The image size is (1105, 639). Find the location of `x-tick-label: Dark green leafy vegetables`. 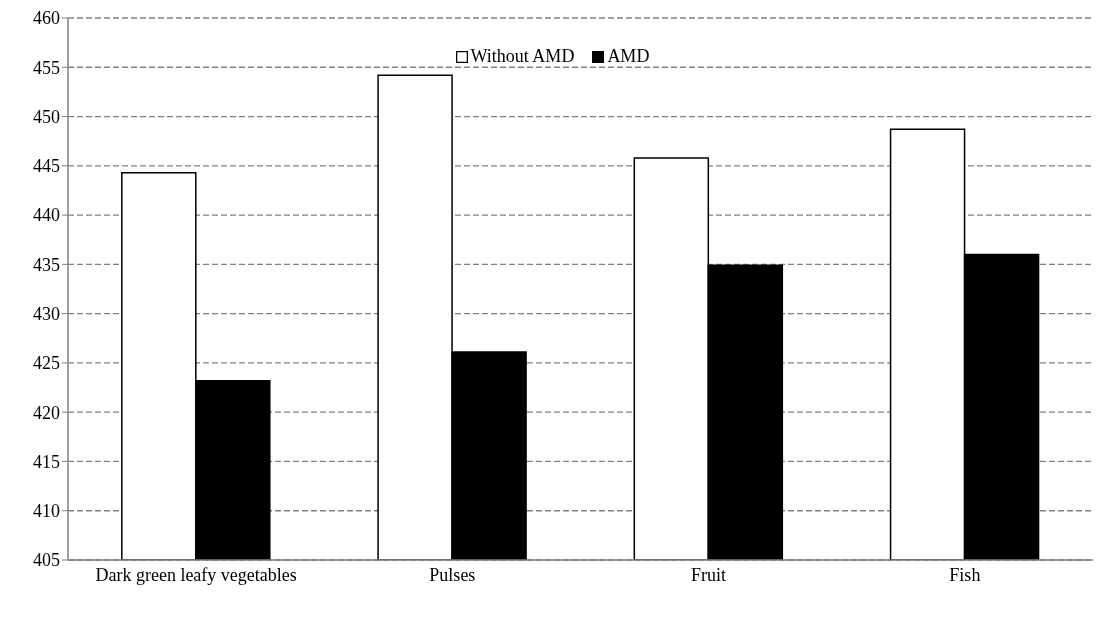

x-tick-label: Dark green leafy vegetables is located at coordinates (196, 574).